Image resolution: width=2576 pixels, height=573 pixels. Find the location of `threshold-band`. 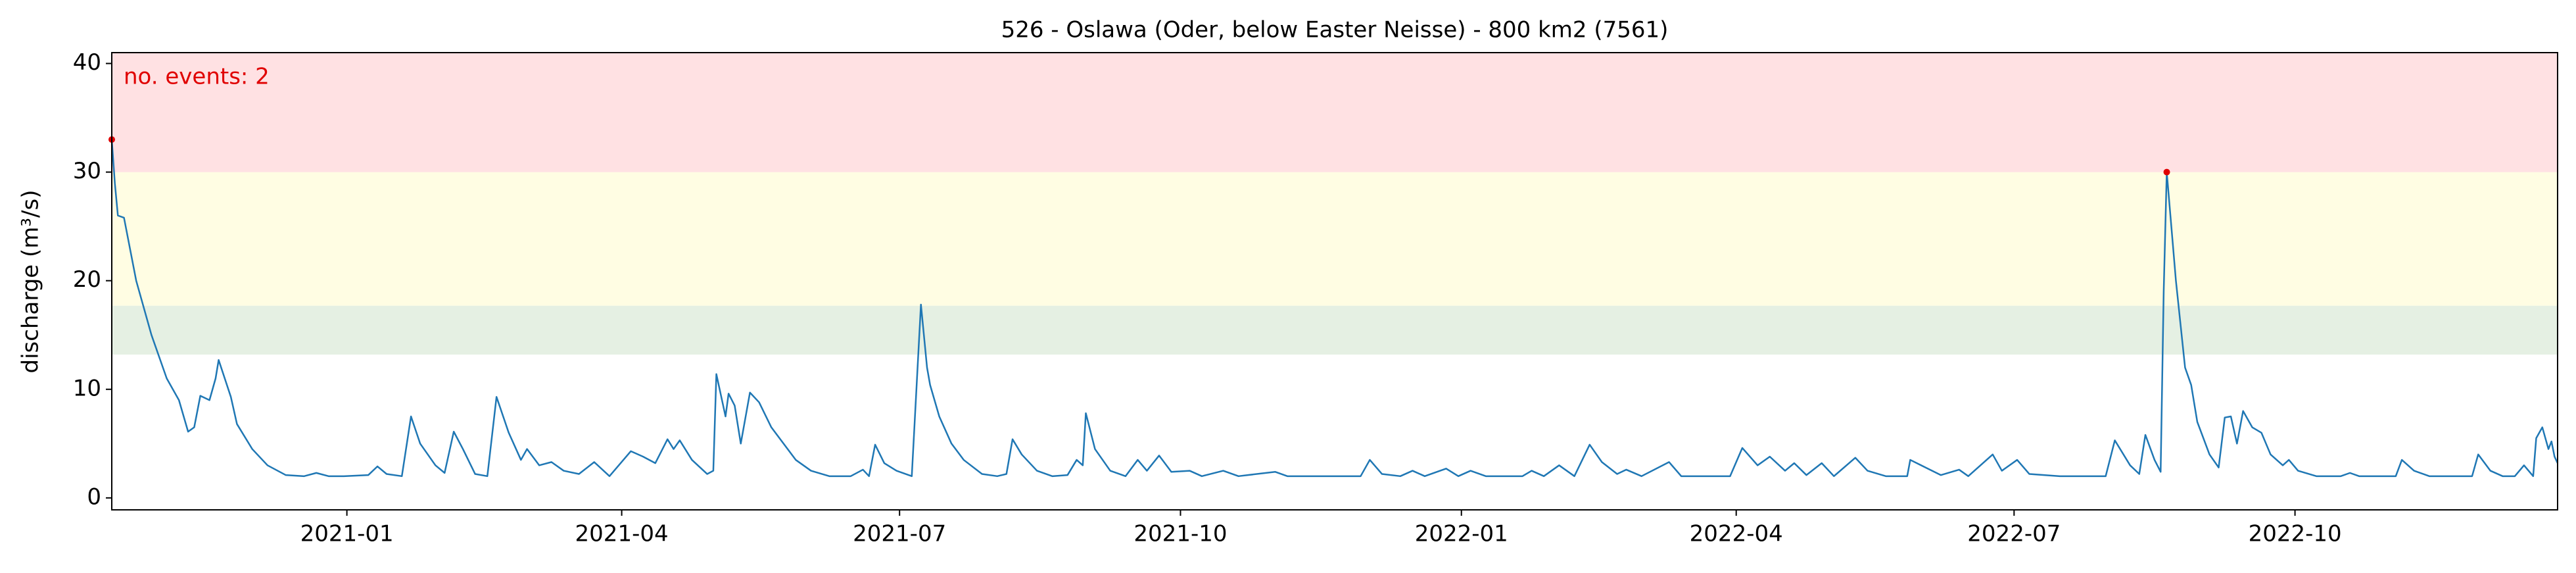

threshold-band is located at coordinates (1335, 330).